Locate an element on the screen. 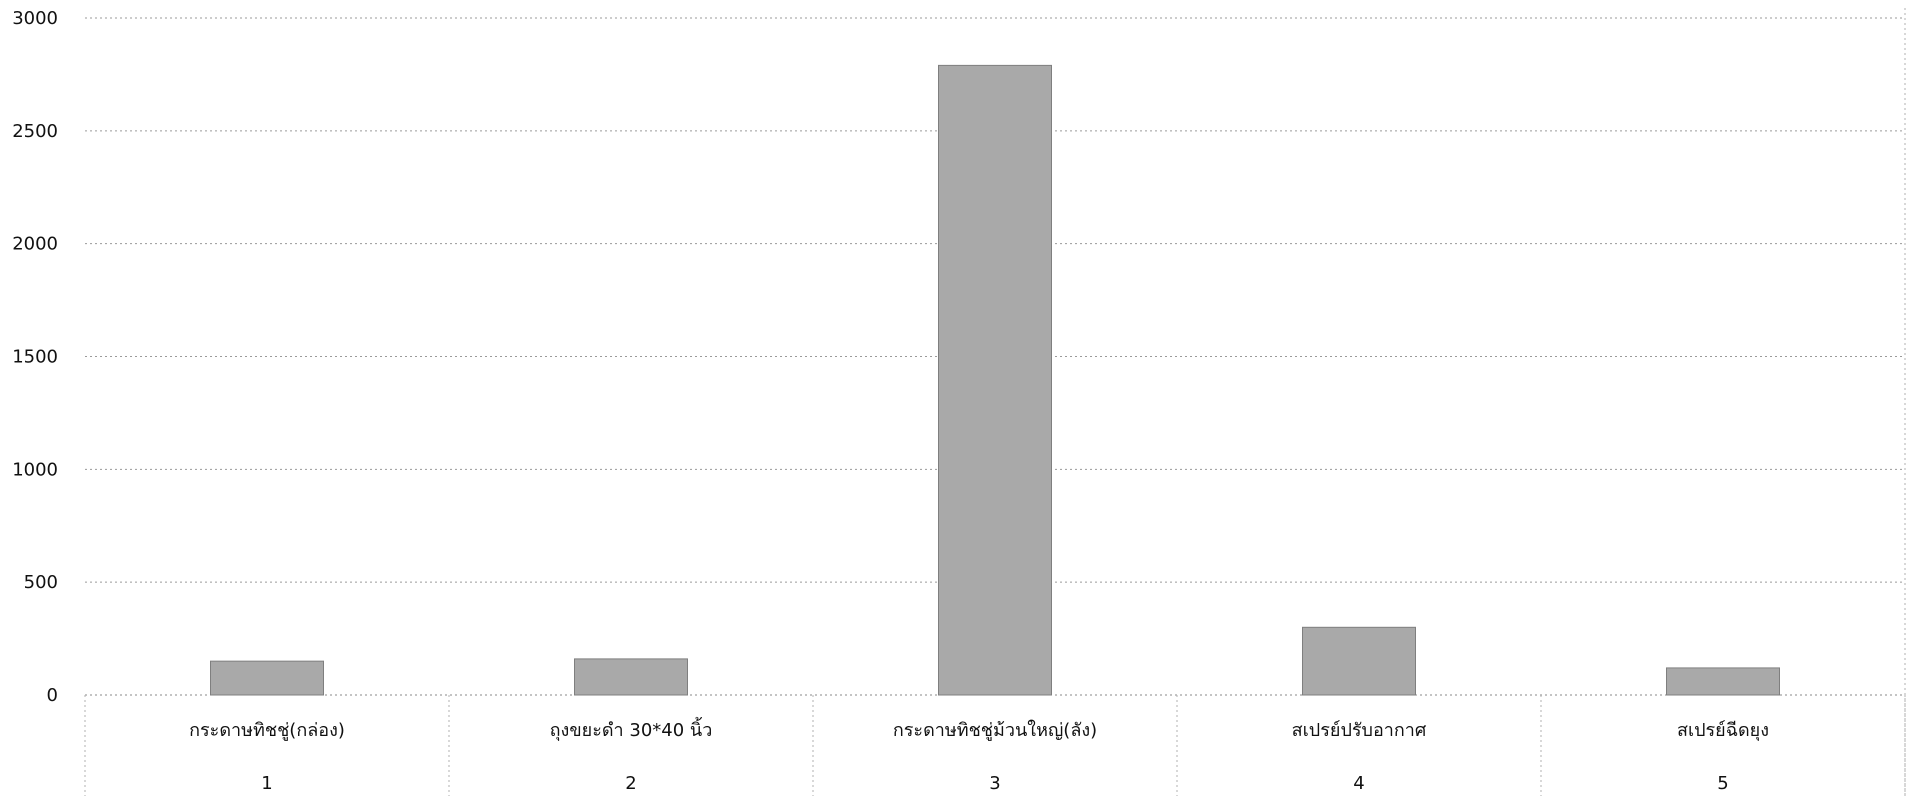  x-category-label: ถุงขยะดำ 30*40 นิ้ว is located at coordinates (631, 729).